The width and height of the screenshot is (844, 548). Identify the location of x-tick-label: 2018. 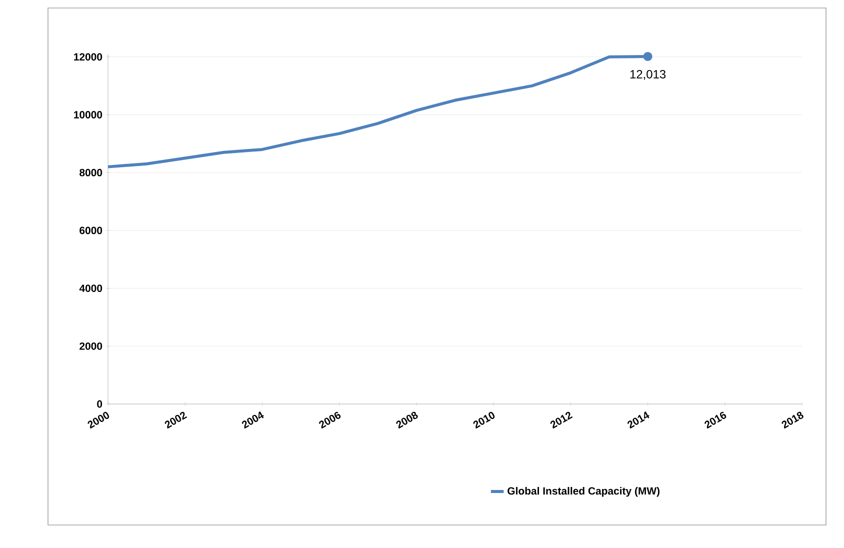
(793, 420).